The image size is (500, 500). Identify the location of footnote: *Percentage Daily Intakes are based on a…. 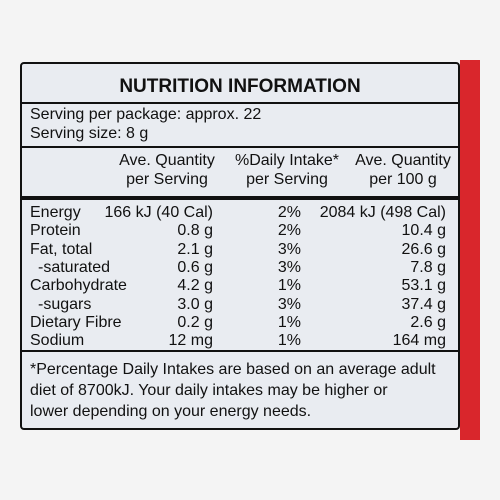
(233, 369).